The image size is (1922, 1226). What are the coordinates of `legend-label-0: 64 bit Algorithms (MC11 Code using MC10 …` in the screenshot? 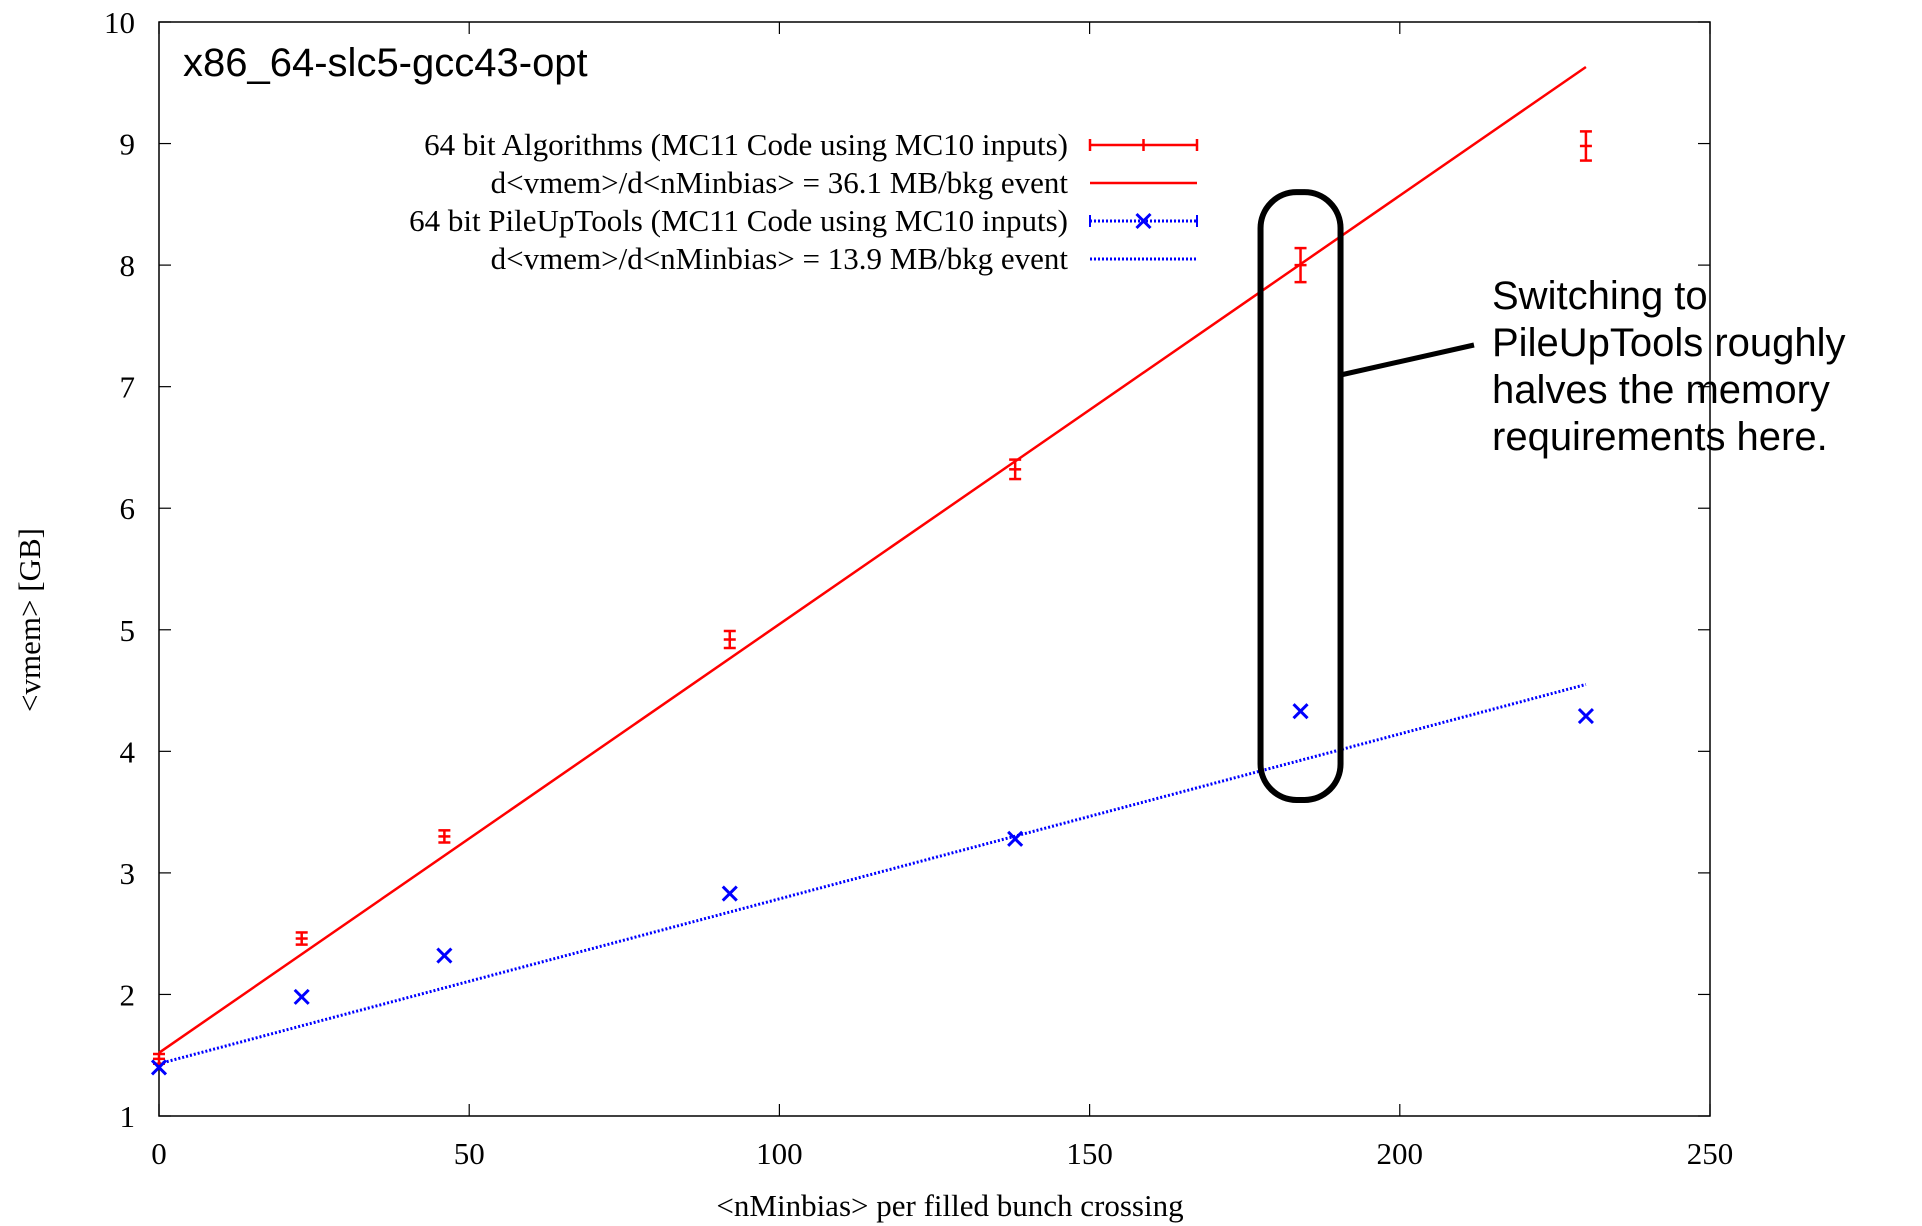 It's located at (746, 144).